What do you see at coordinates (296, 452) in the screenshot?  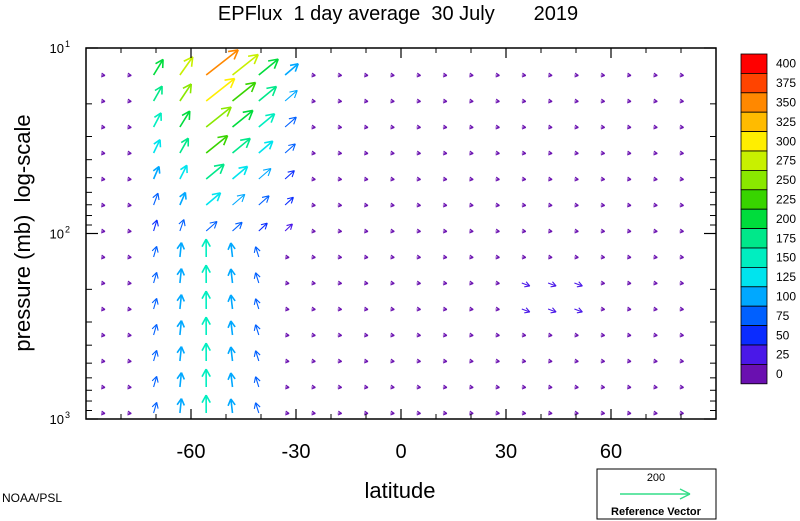 I see `x-tick-label: -30` at bounding box center [296, 452].